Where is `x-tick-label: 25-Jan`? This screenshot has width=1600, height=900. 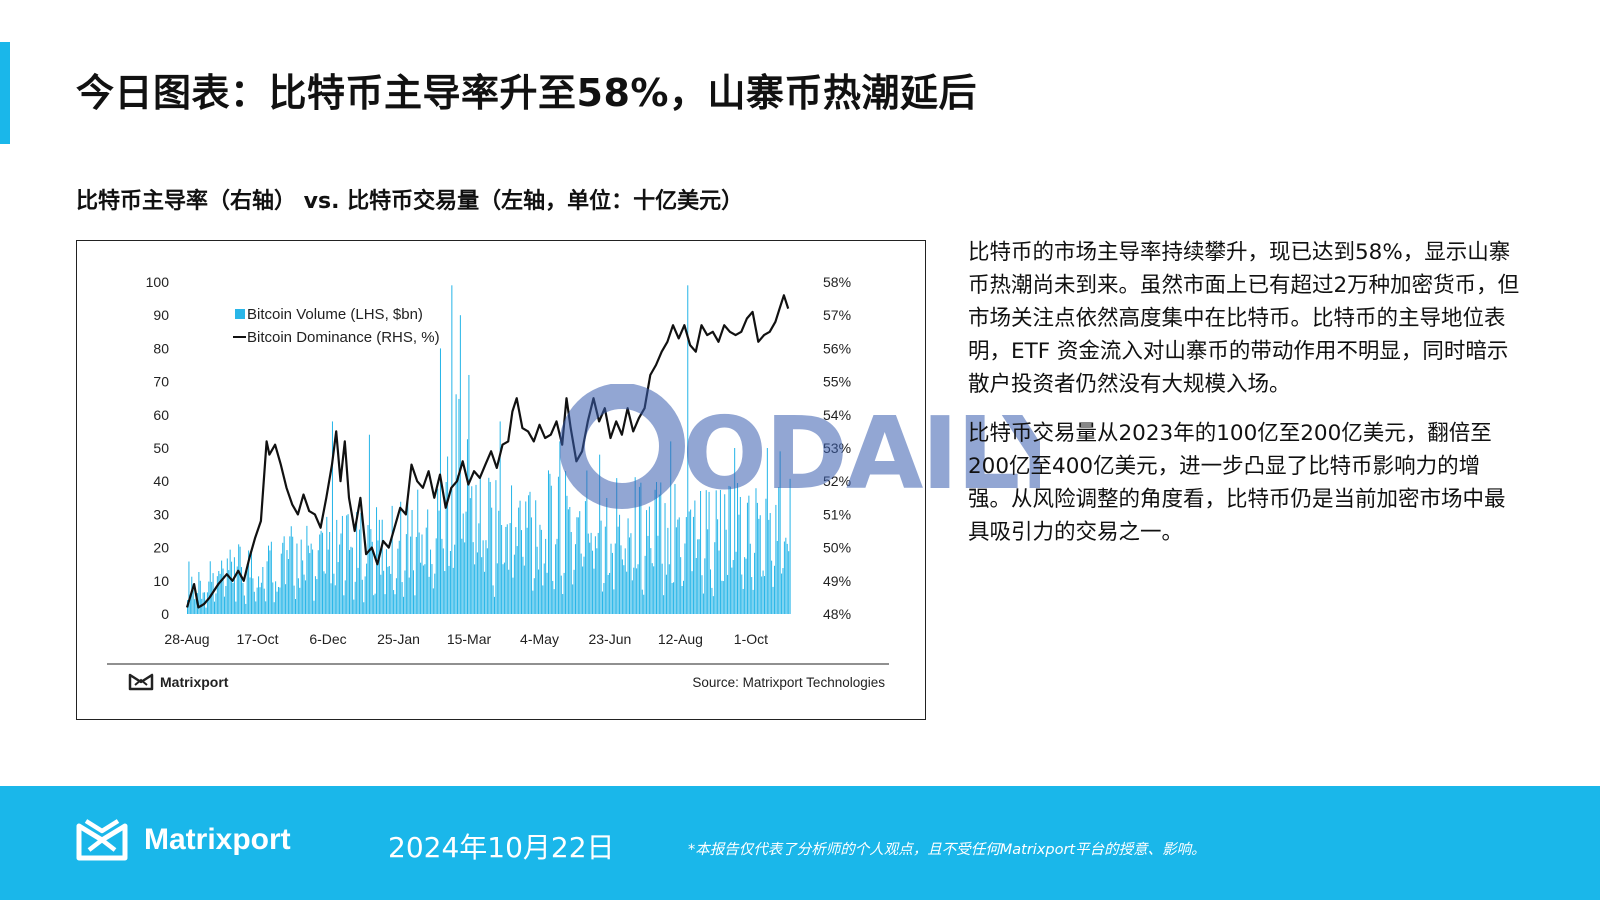
x-tick-label: 25-Jan is located at coordinates (398, 639).